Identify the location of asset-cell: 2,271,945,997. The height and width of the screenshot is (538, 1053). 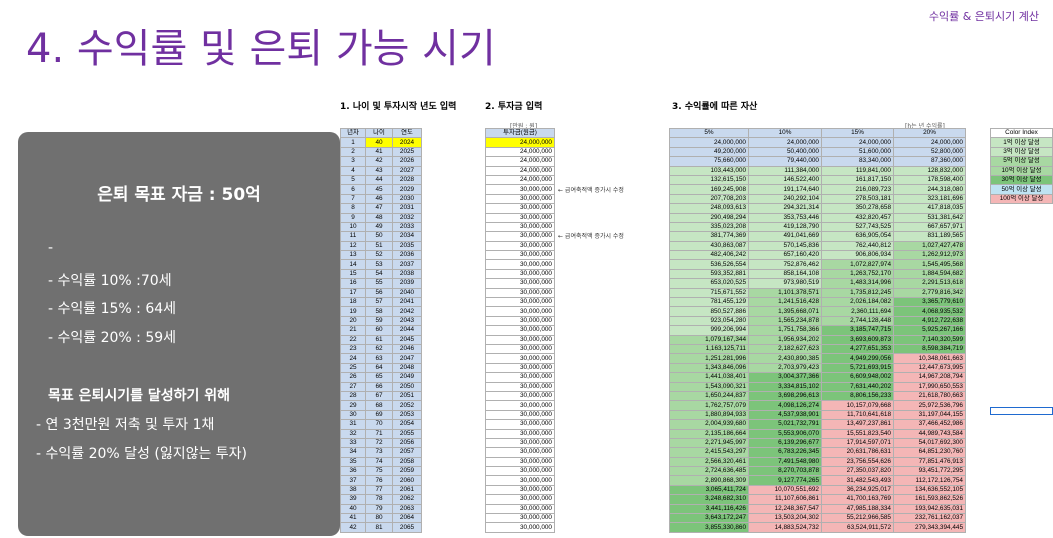
(709, 443).